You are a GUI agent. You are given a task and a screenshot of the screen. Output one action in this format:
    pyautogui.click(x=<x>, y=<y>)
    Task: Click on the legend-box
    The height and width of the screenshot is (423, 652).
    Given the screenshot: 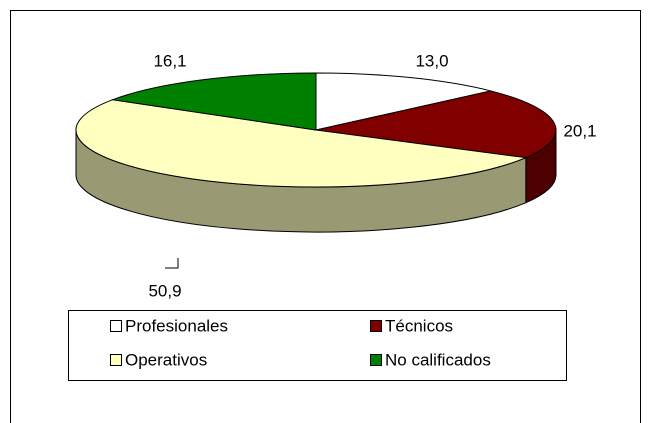 What is the action you would take?
    pyautogui.click(x=317, y=345)
    